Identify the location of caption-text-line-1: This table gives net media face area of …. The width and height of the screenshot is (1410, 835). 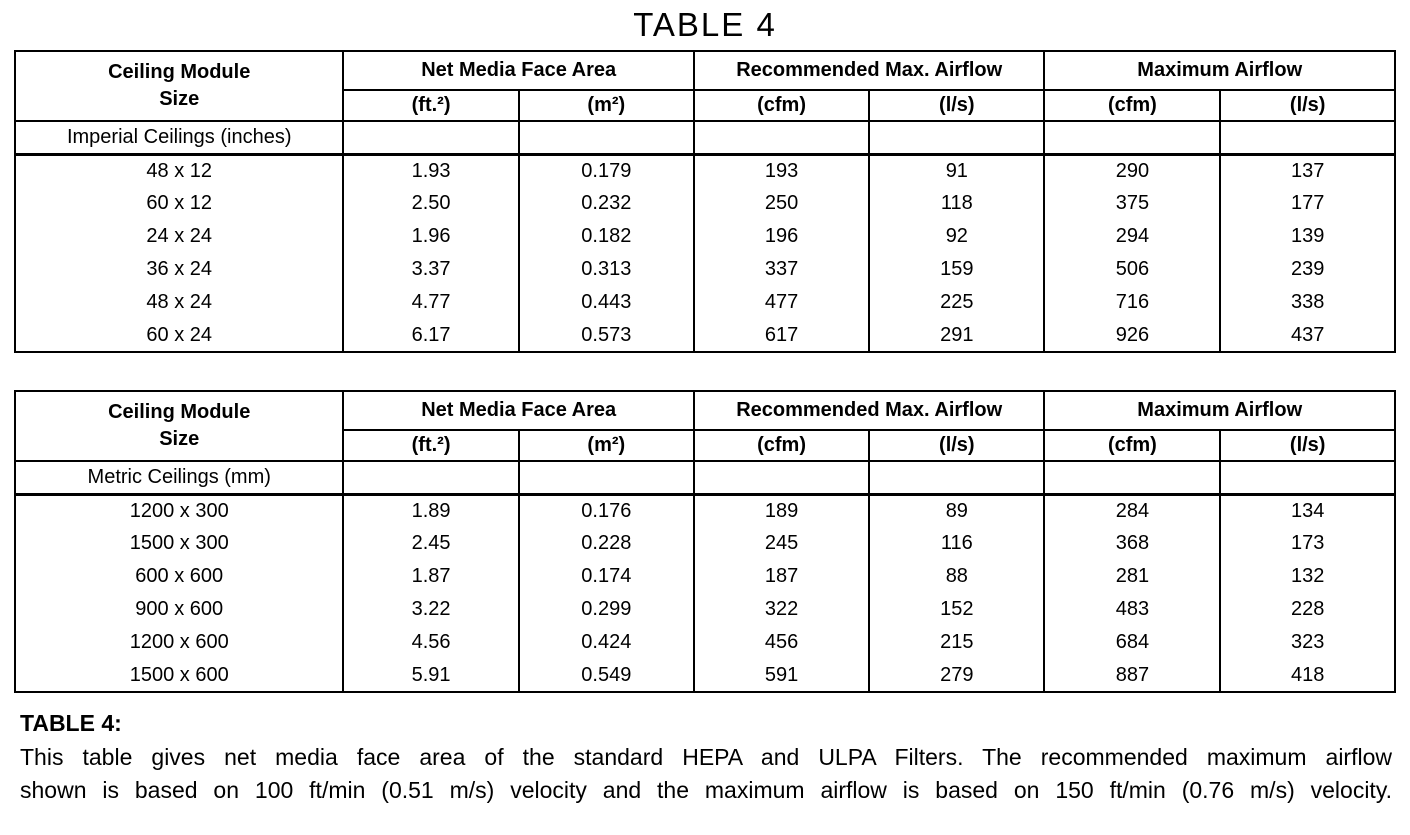
(706, 757).